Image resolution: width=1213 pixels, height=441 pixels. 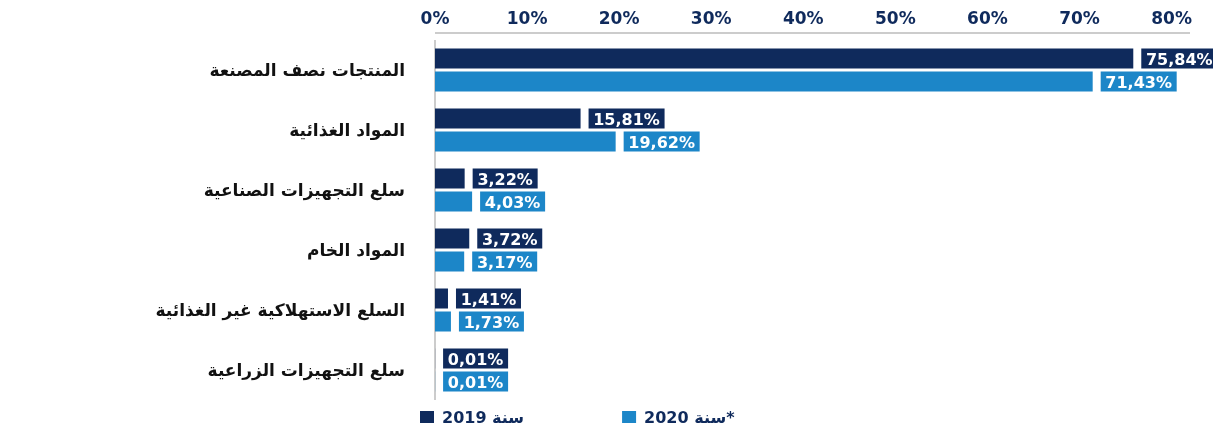 What do you see at coordinates (483, 417) in the screenshot?
I see `legend-label: سنة 2019` at bounding box center [483, 417].